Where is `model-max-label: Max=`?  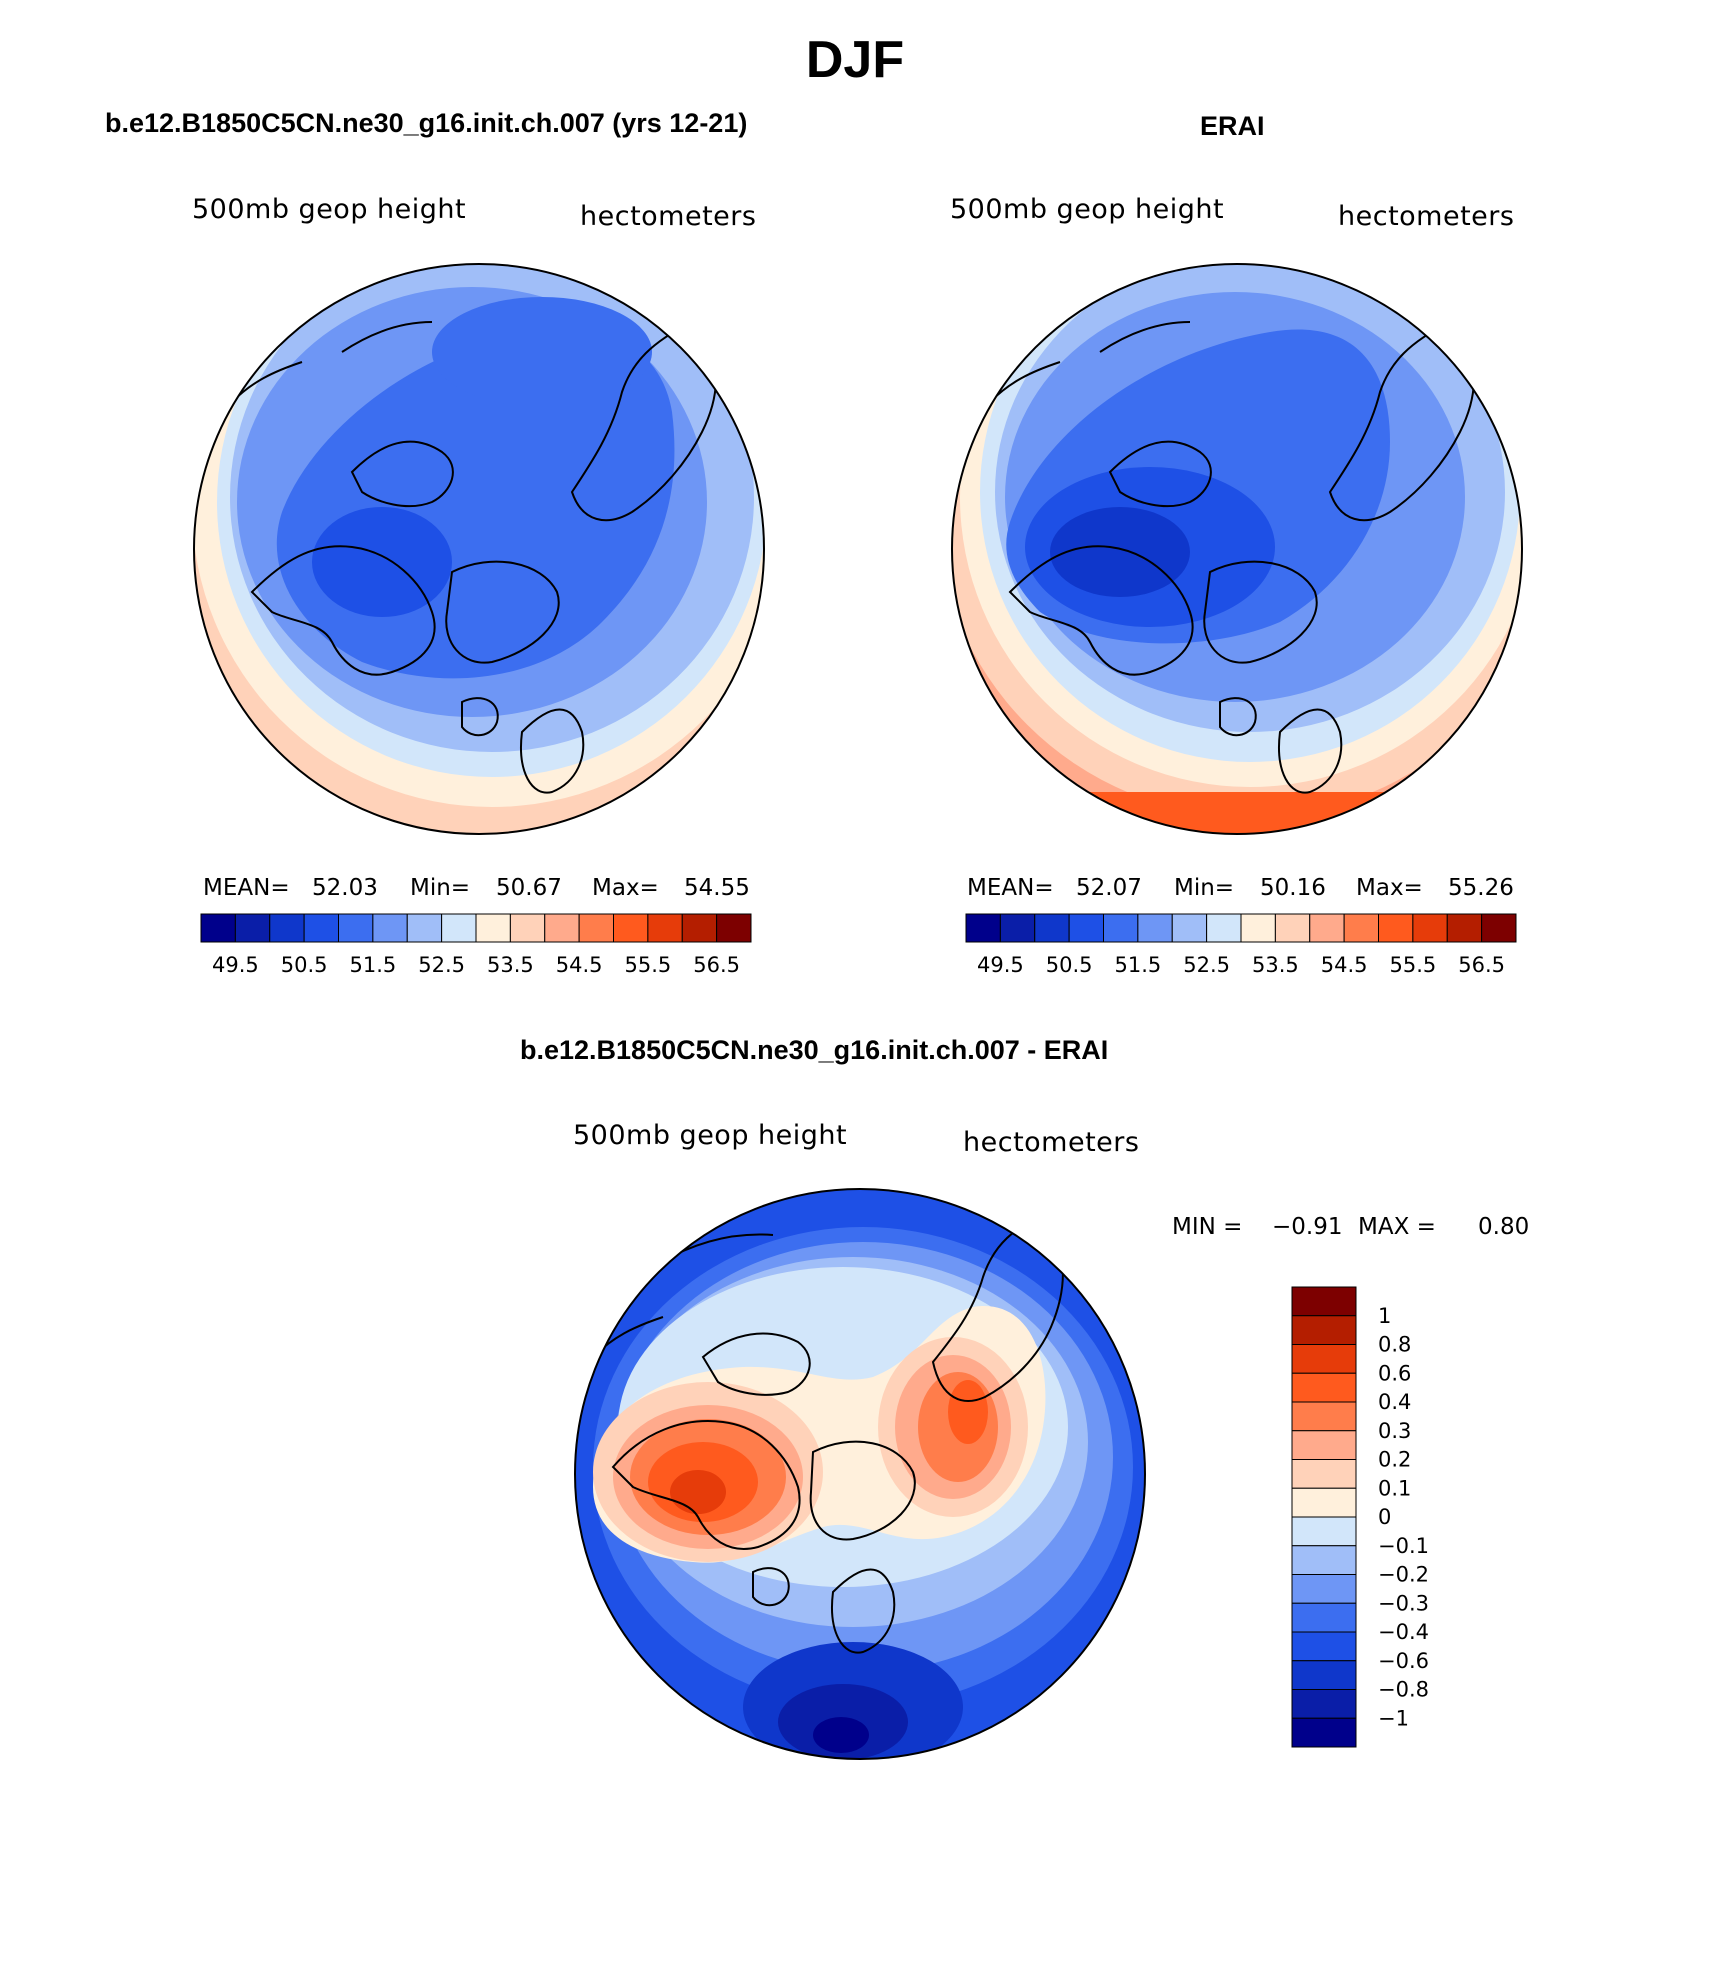 model-max-label: Max= is located at coordinates (625, 888).